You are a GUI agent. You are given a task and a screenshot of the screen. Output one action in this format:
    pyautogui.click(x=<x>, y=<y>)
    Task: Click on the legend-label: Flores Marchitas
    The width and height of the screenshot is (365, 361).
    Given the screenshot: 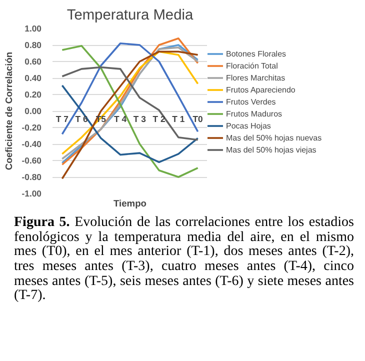 What is the action you would take?
    pyautogui.click(x=256, y=77)
    